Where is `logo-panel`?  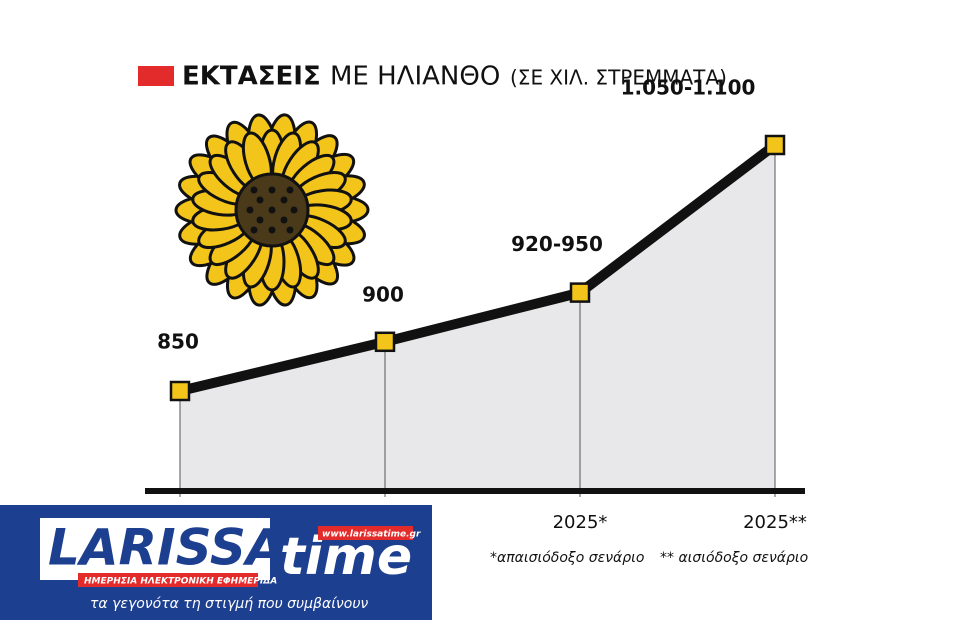 logo-panel is located at coordinates (155, 549).